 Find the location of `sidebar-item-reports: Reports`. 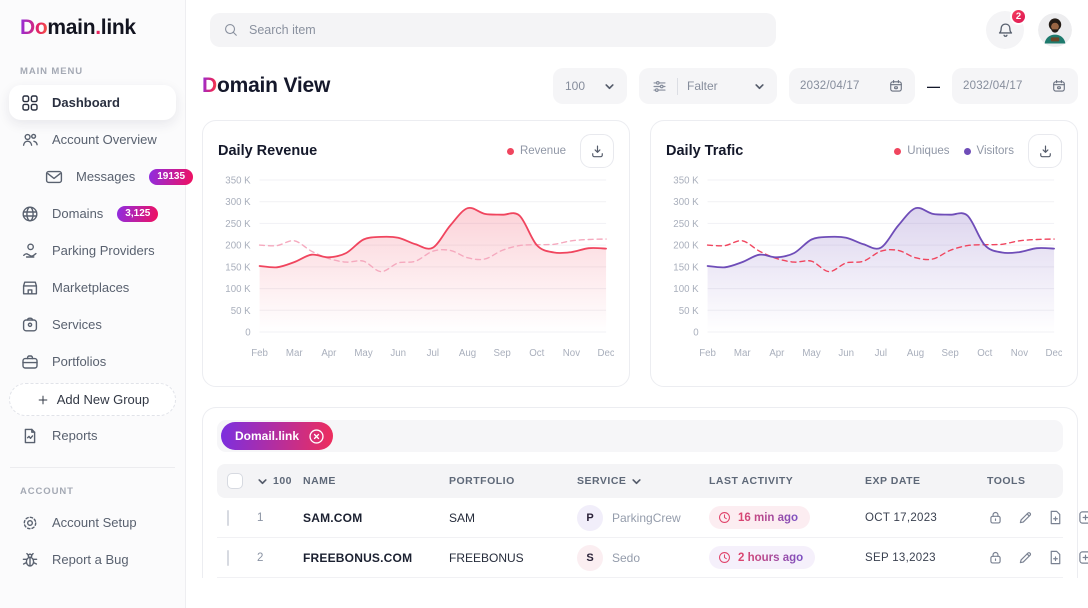

sidebar-item-reports: Reports is located at coordinates (92, 435).